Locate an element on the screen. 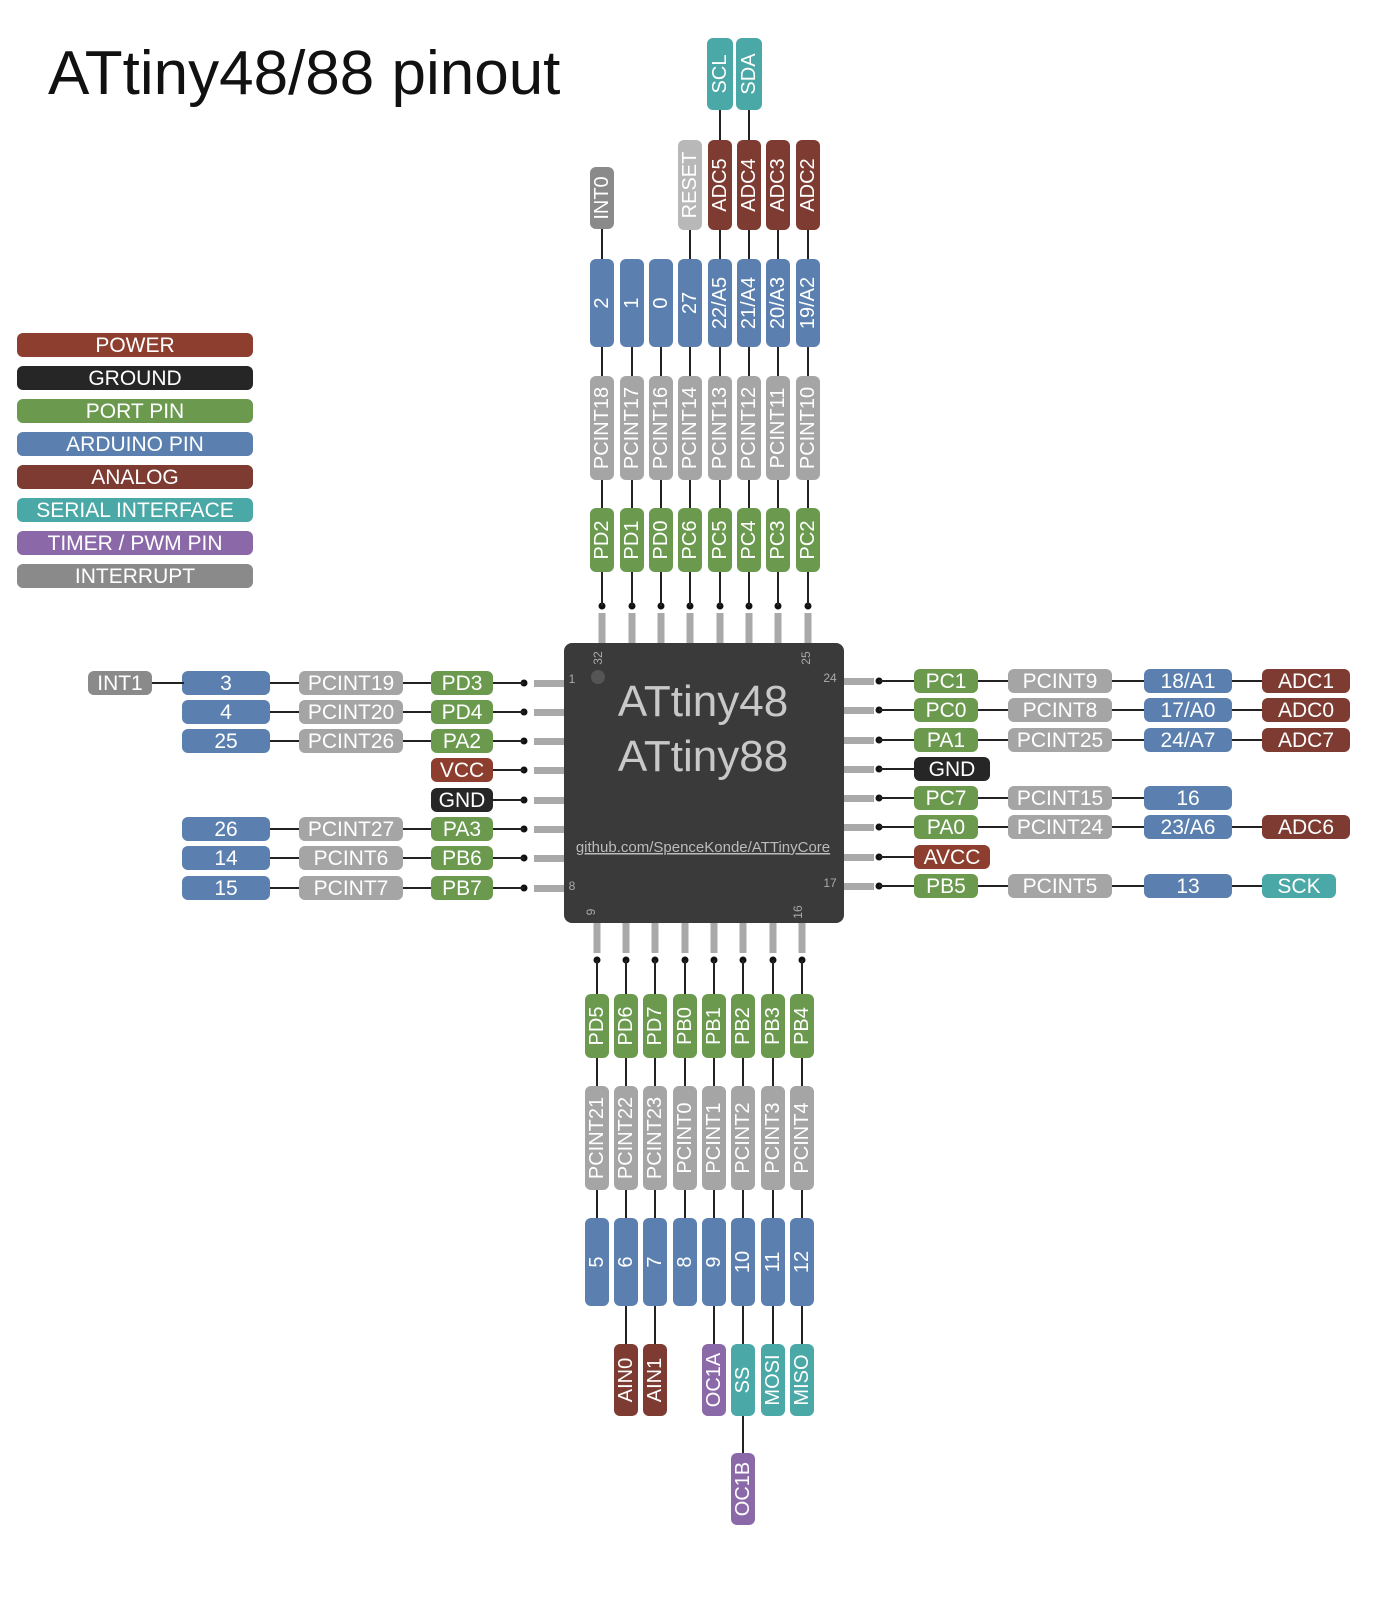 The image size is (1400, 1600). adc4-analog-label: ADC4 is located at coordinates (749, 184).